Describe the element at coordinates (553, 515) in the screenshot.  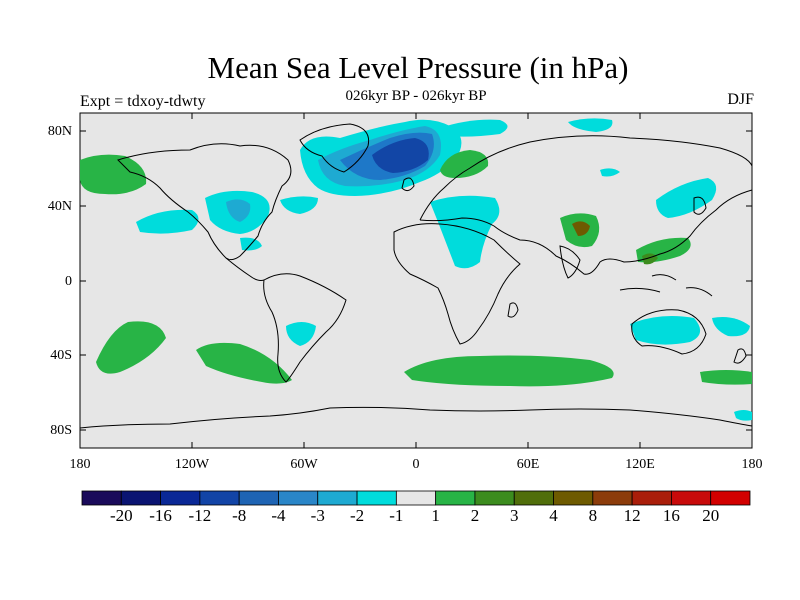
I see `colorbar-tick-label: 4` at that location.